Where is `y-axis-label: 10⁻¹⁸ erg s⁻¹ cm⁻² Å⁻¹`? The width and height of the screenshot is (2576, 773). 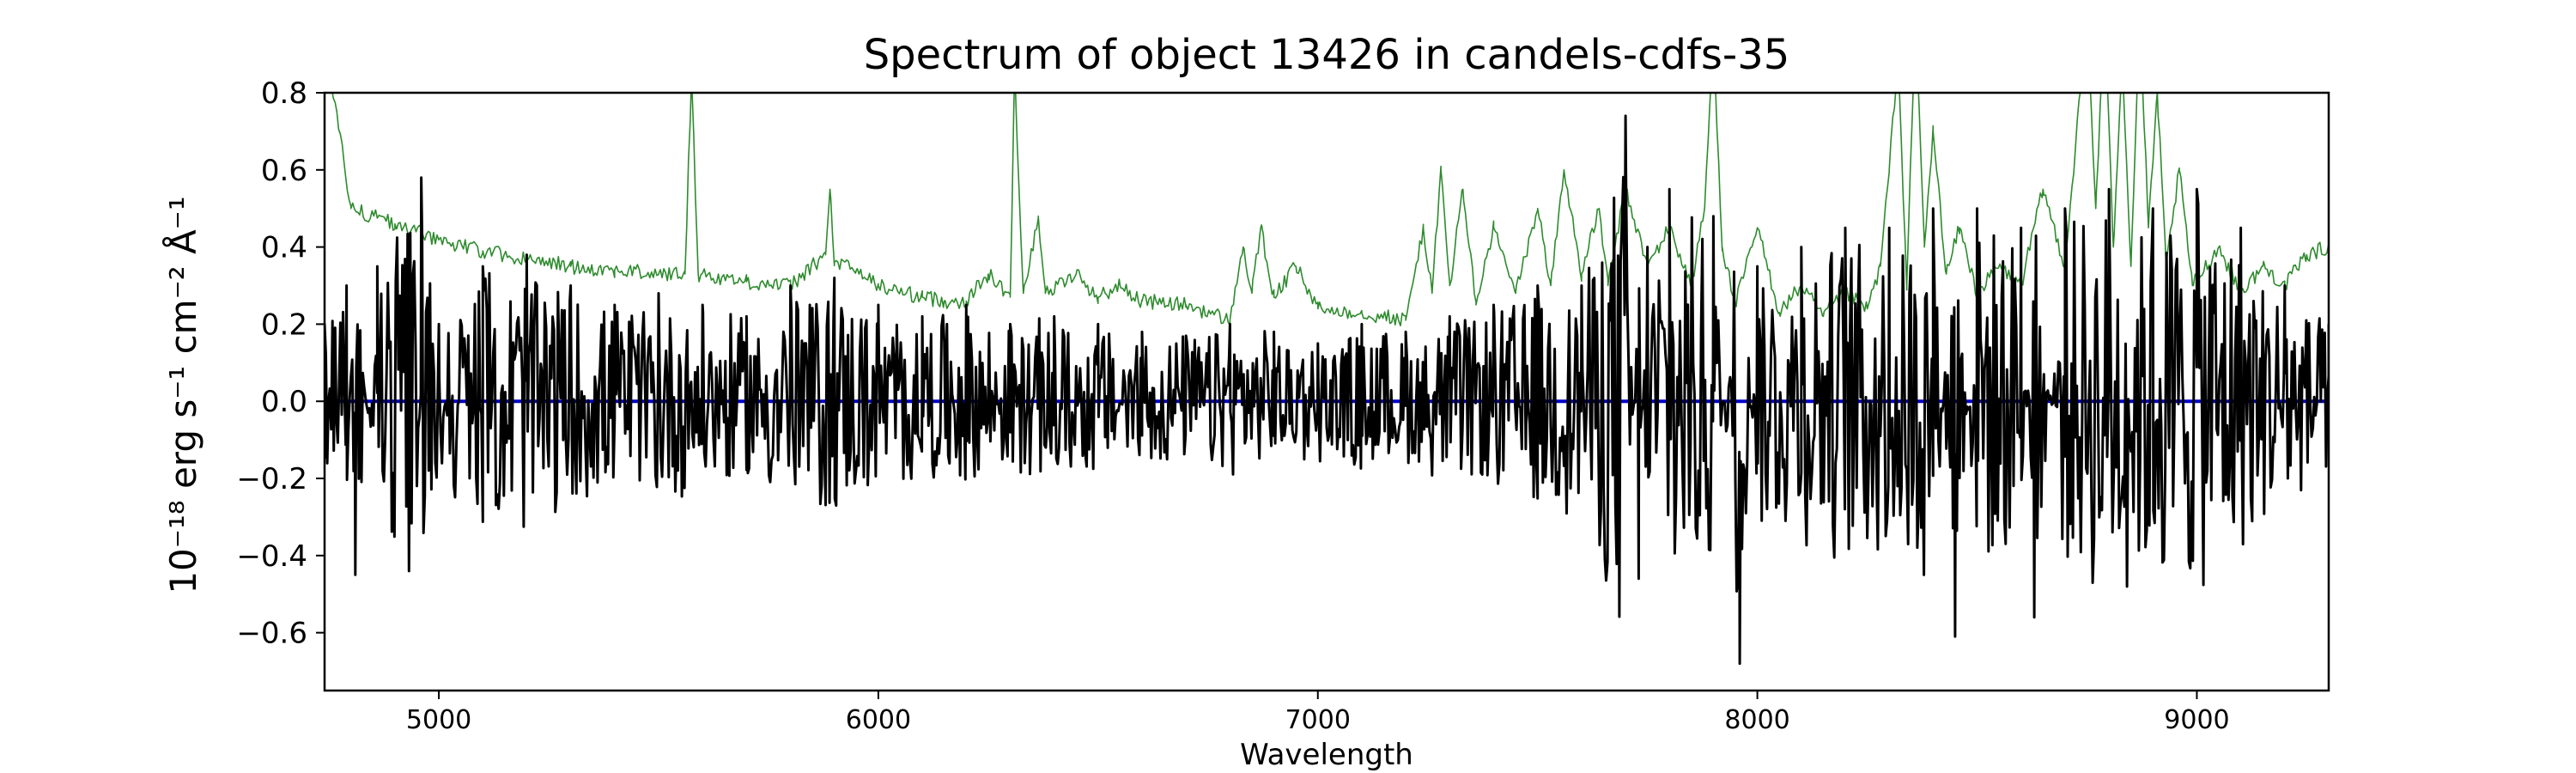
y-axis-label: 10⁻¹⁸ erg s⁻¹ cm⁻² Å⁻¹ is located at coordinates (182, 394).